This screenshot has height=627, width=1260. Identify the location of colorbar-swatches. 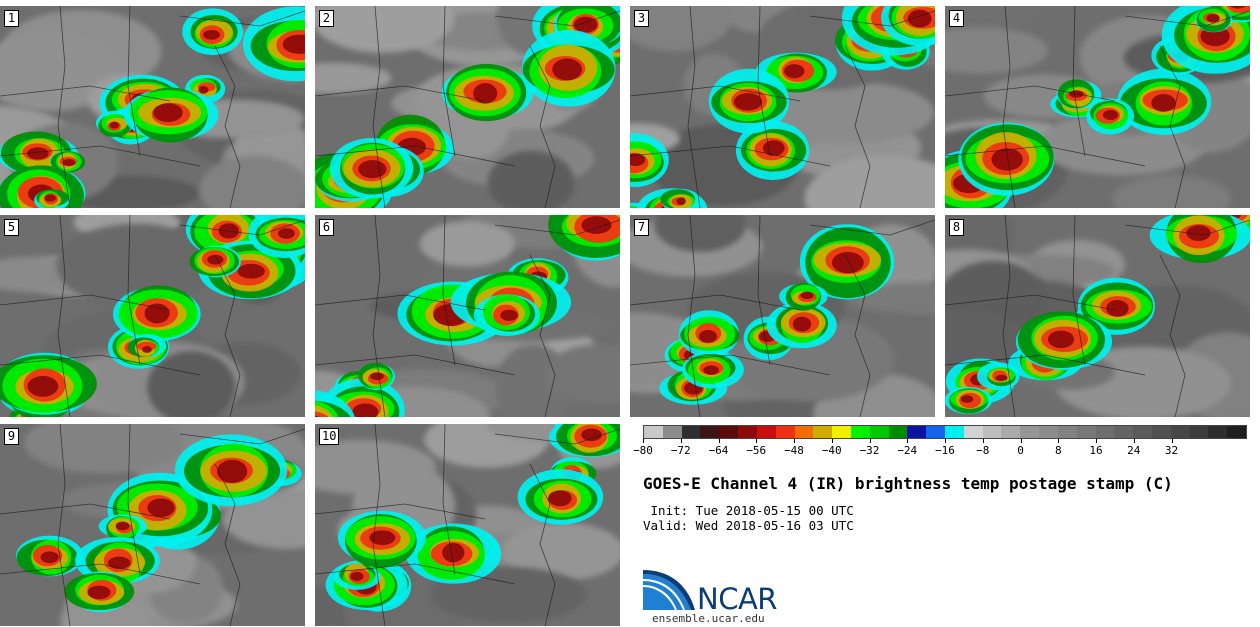
(945, 432).